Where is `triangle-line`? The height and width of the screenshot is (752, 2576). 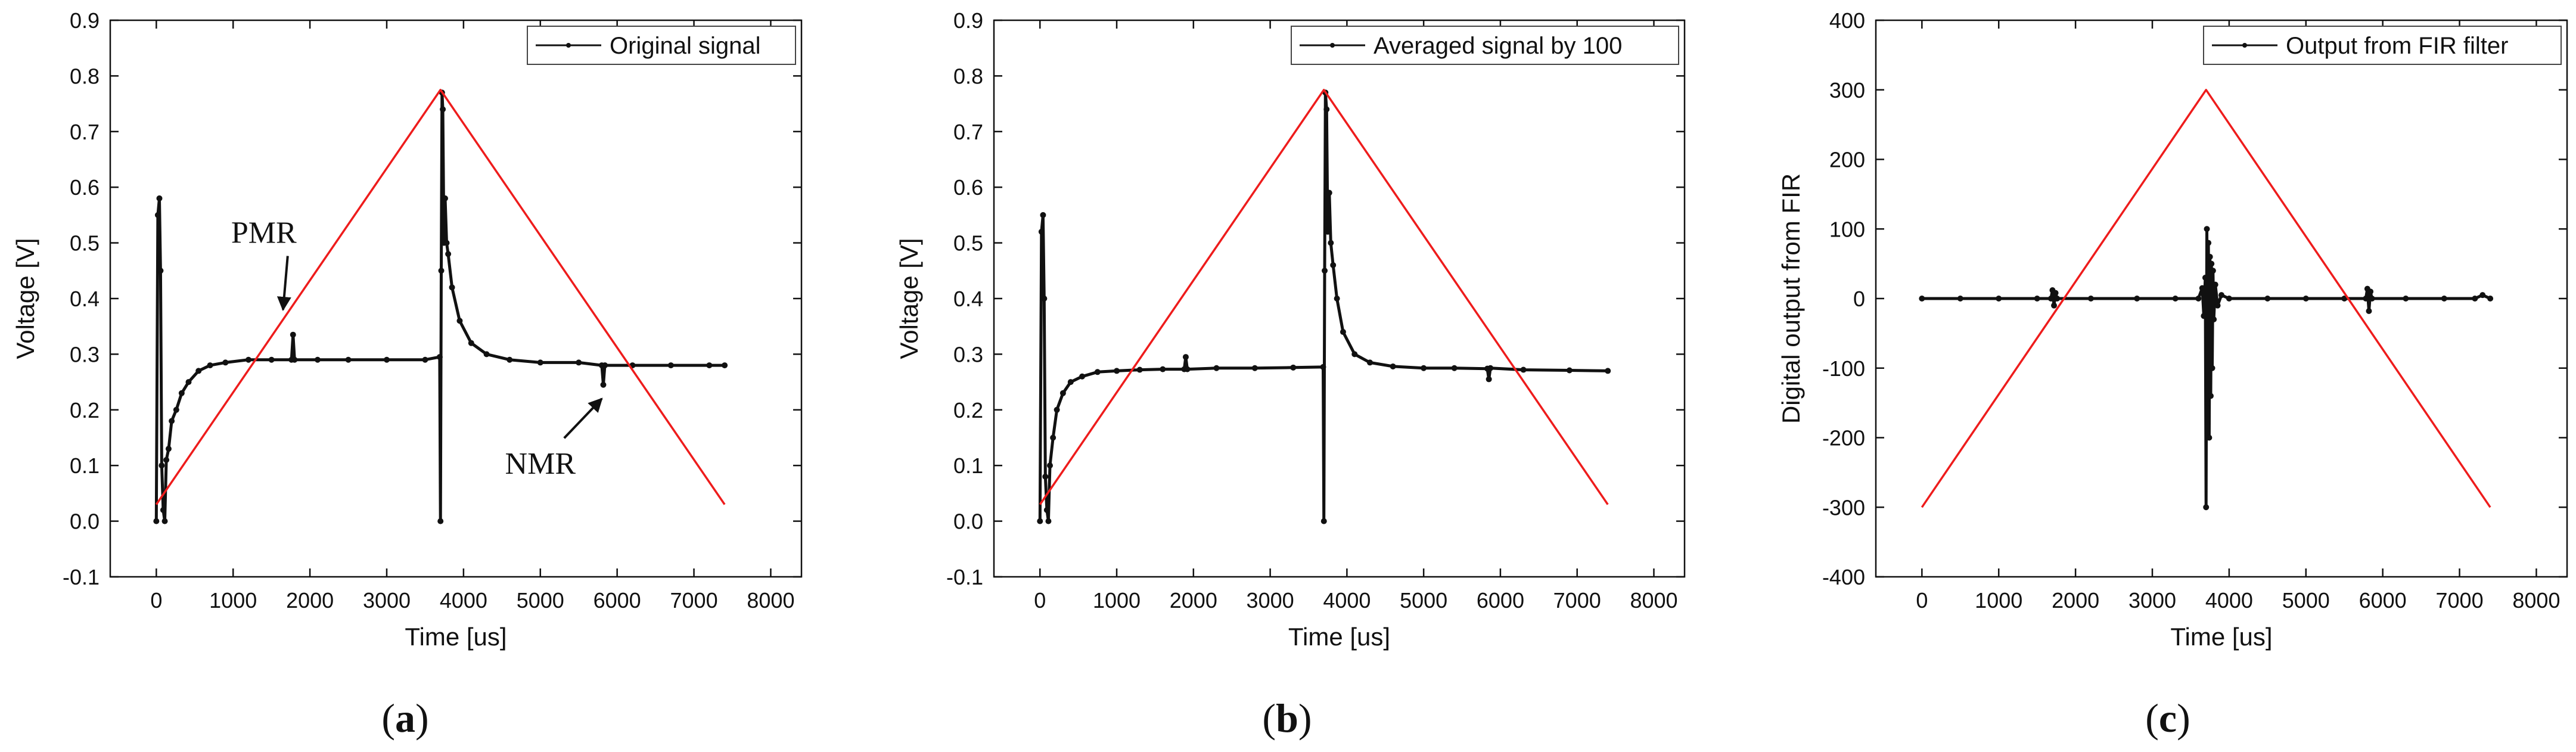
triangle-line is located at coordinates (1324, 297).